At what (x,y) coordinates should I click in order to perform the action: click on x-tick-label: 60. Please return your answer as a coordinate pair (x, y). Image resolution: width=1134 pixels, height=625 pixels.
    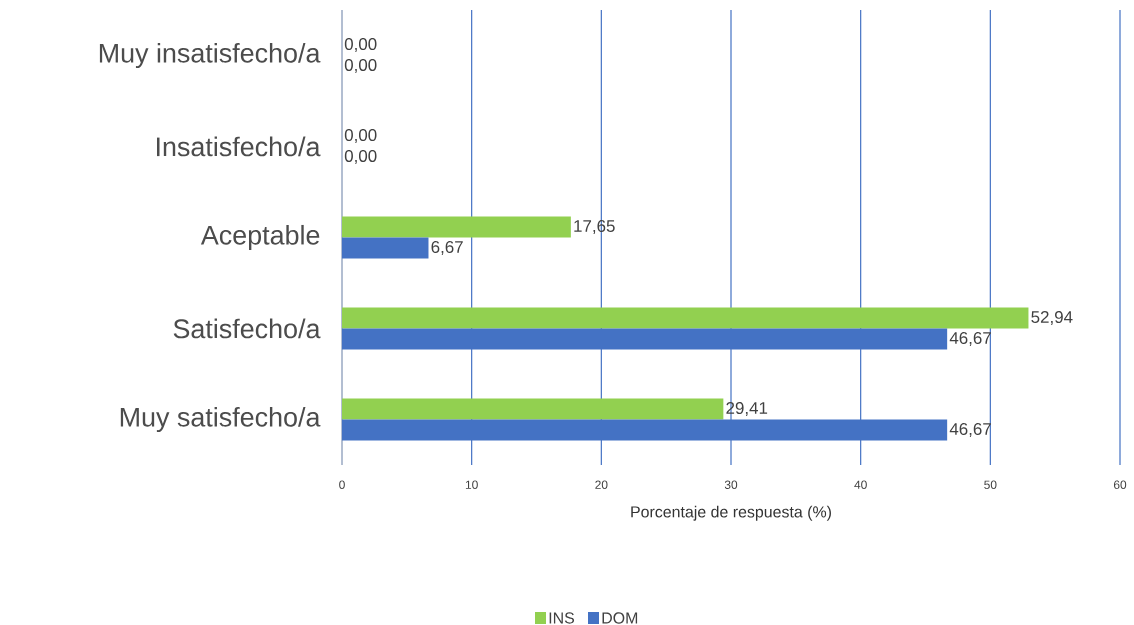
    Looking at the image, I should click on (1120, 484).